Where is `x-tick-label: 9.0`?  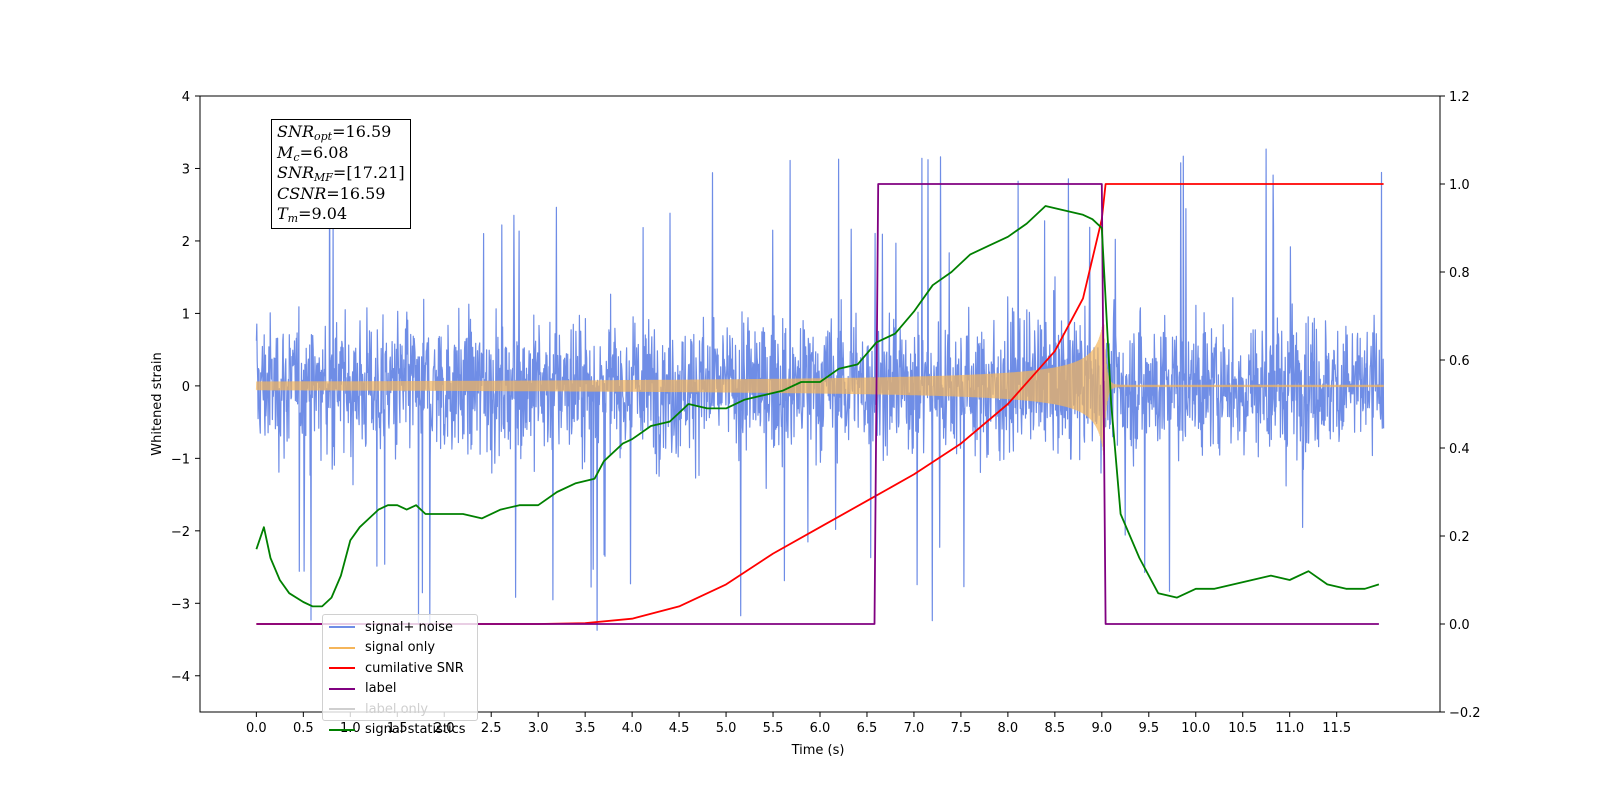
x-tick-label: 9.0 is located at coordinates (1101, 728).